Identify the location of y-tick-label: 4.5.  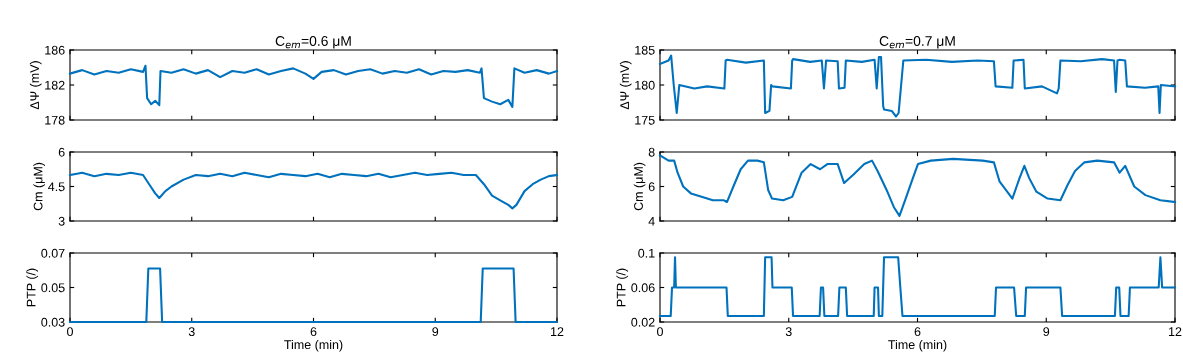
(56, 187).